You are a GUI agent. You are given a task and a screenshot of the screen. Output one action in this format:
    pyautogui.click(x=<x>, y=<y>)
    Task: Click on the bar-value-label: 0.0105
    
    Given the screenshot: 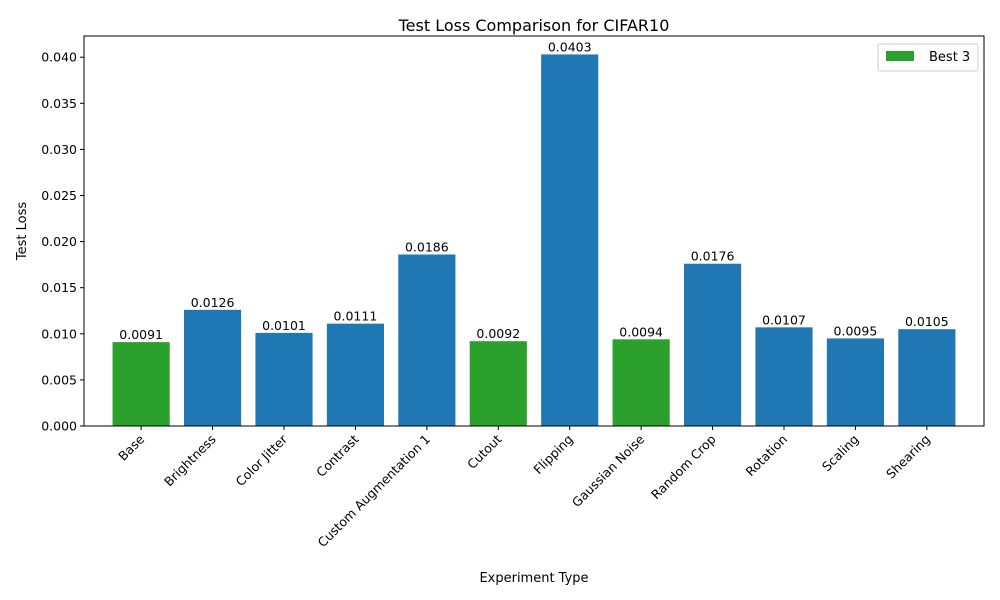 What is the action you would take?
    pyautogui.click(x=927, y=321)
    